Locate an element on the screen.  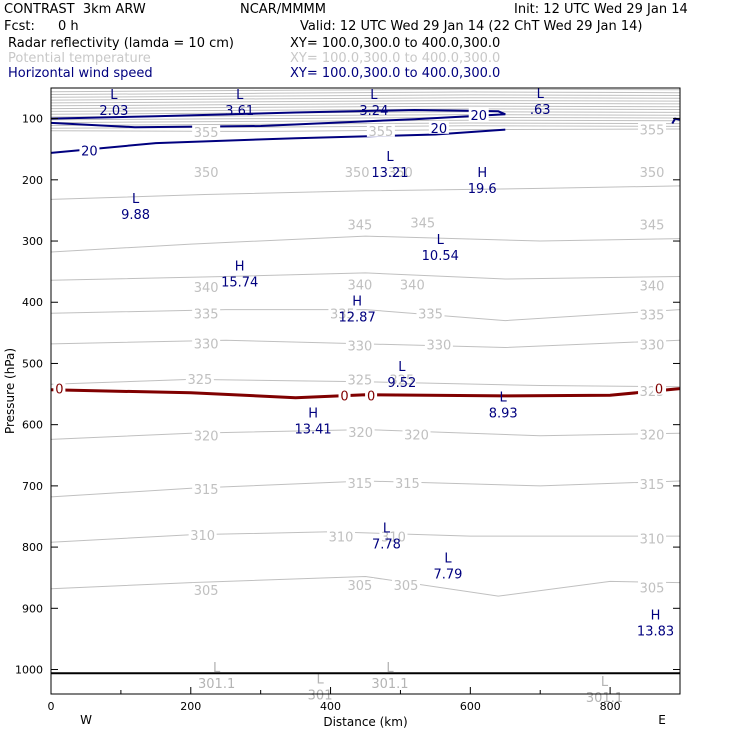
contour-label-0-19: 330 is located at coordinates (359, 347).